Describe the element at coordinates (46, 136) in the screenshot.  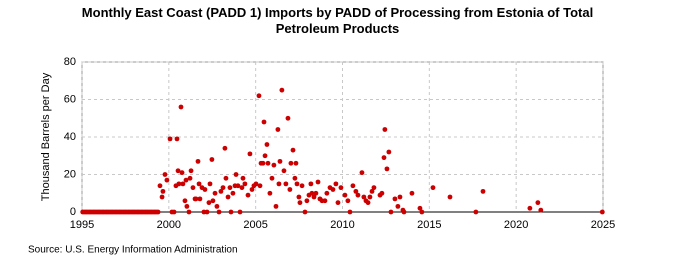
I see `y-axis-label: Thousand Barrels per Day` at that location.